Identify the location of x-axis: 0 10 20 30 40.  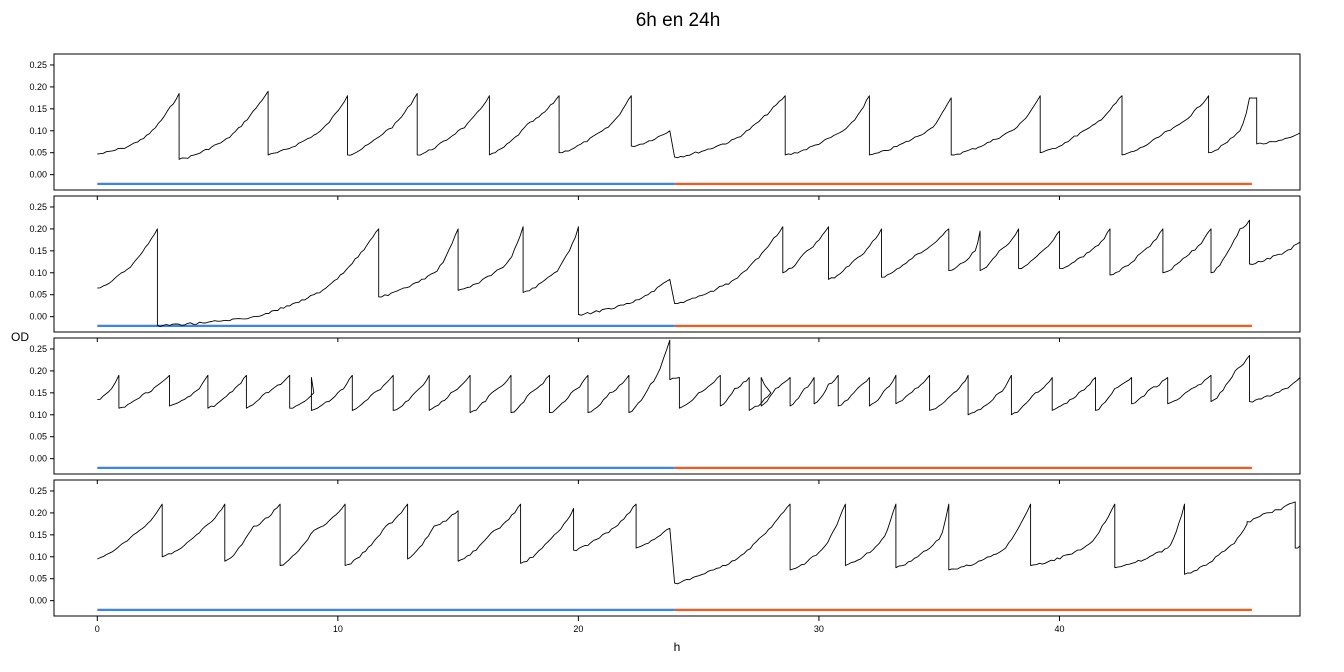
(579, 625).